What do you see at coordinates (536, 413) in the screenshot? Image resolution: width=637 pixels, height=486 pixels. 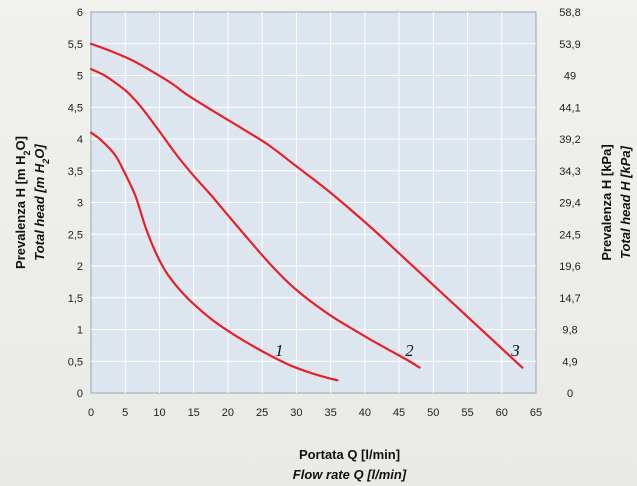 I see `x-tick-label: 65` at bounding box center [536, 413].